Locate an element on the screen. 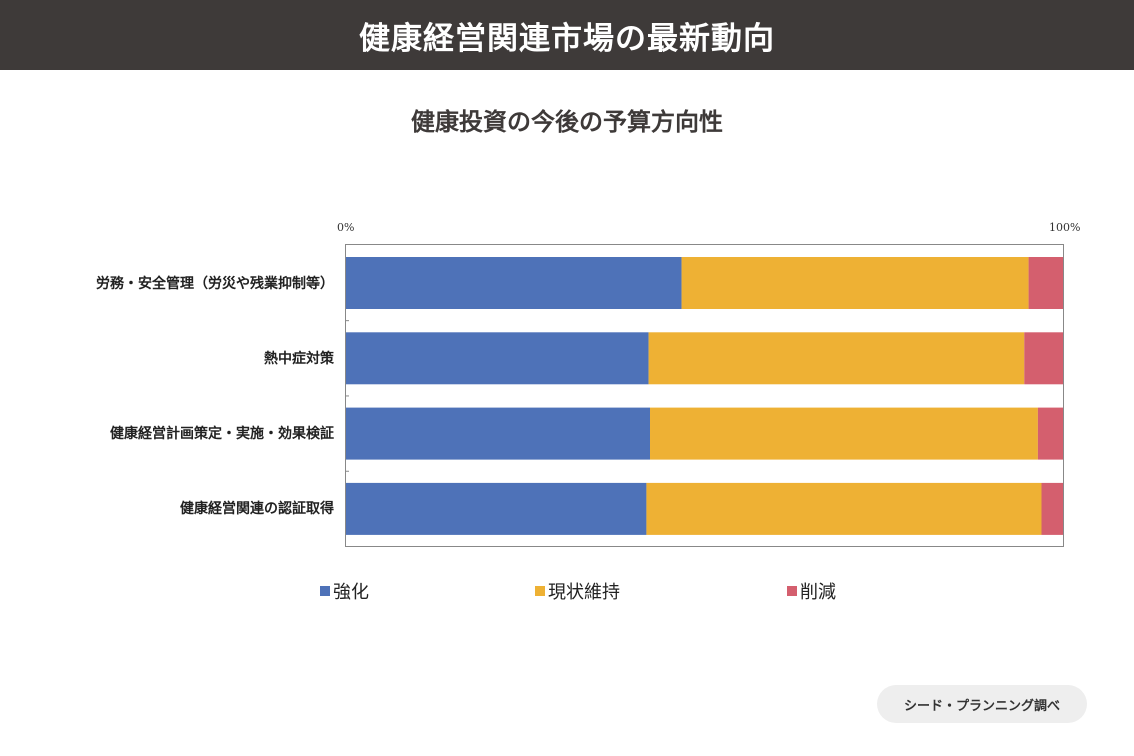  legend-label-2: 削減 is located at coordinates (818, 592).